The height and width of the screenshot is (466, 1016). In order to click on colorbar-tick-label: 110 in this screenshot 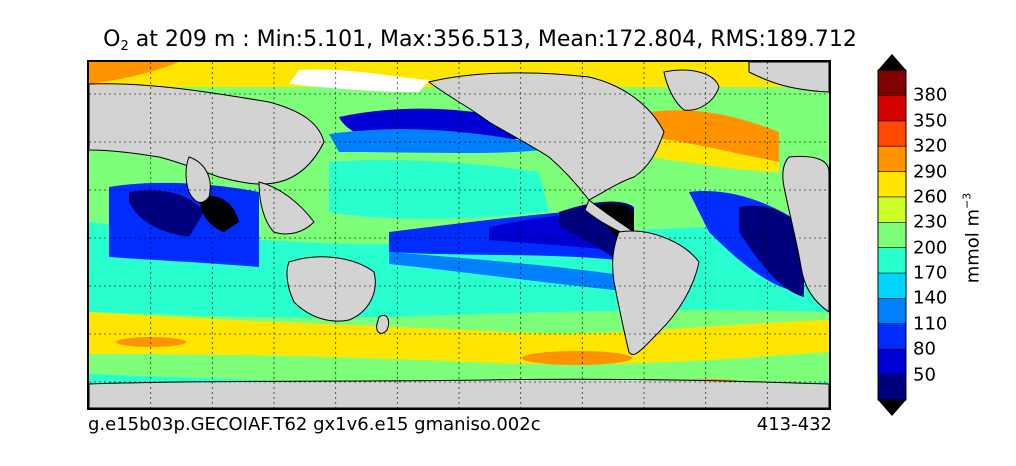, I will do `click(930, 324)`.